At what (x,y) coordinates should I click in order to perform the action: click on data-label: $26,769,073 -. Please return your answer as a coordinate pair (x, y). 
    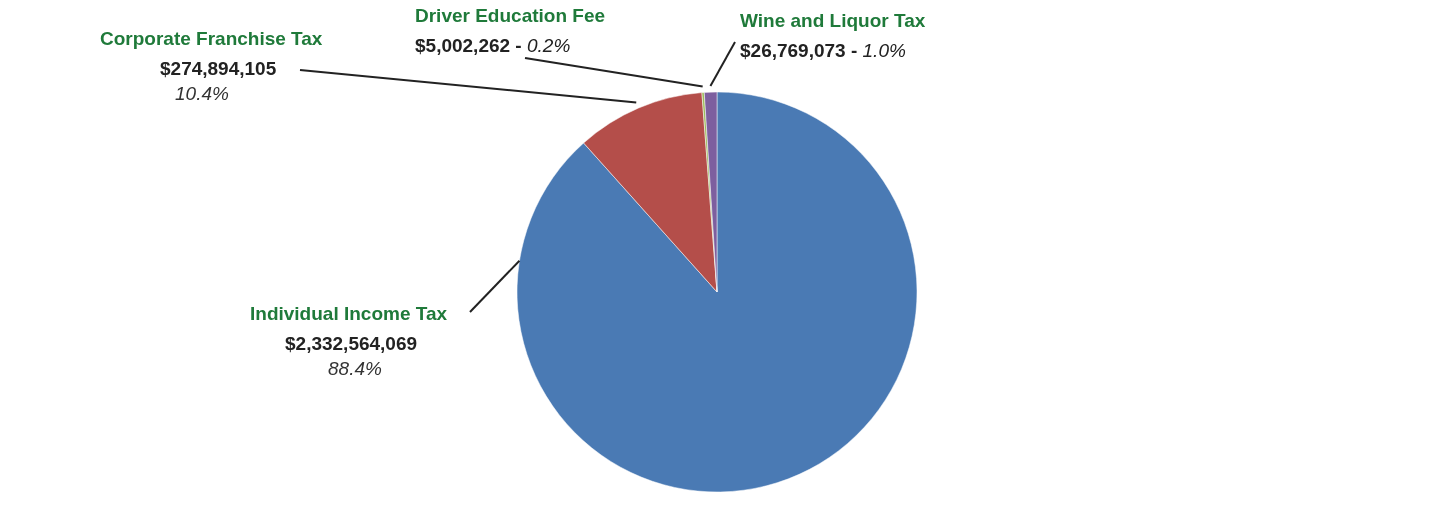
    Looking at the image, I should click on (801, 50).